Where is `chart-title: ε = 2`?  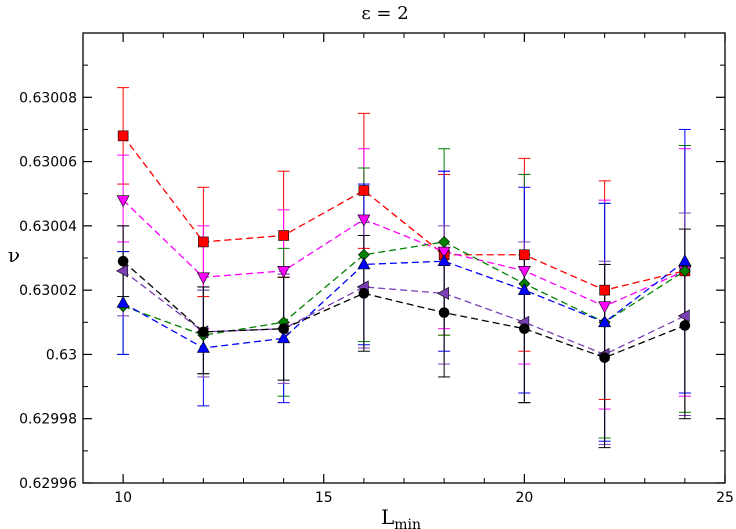
chart-title: ε = 2 is located at coordinates (384, 13).